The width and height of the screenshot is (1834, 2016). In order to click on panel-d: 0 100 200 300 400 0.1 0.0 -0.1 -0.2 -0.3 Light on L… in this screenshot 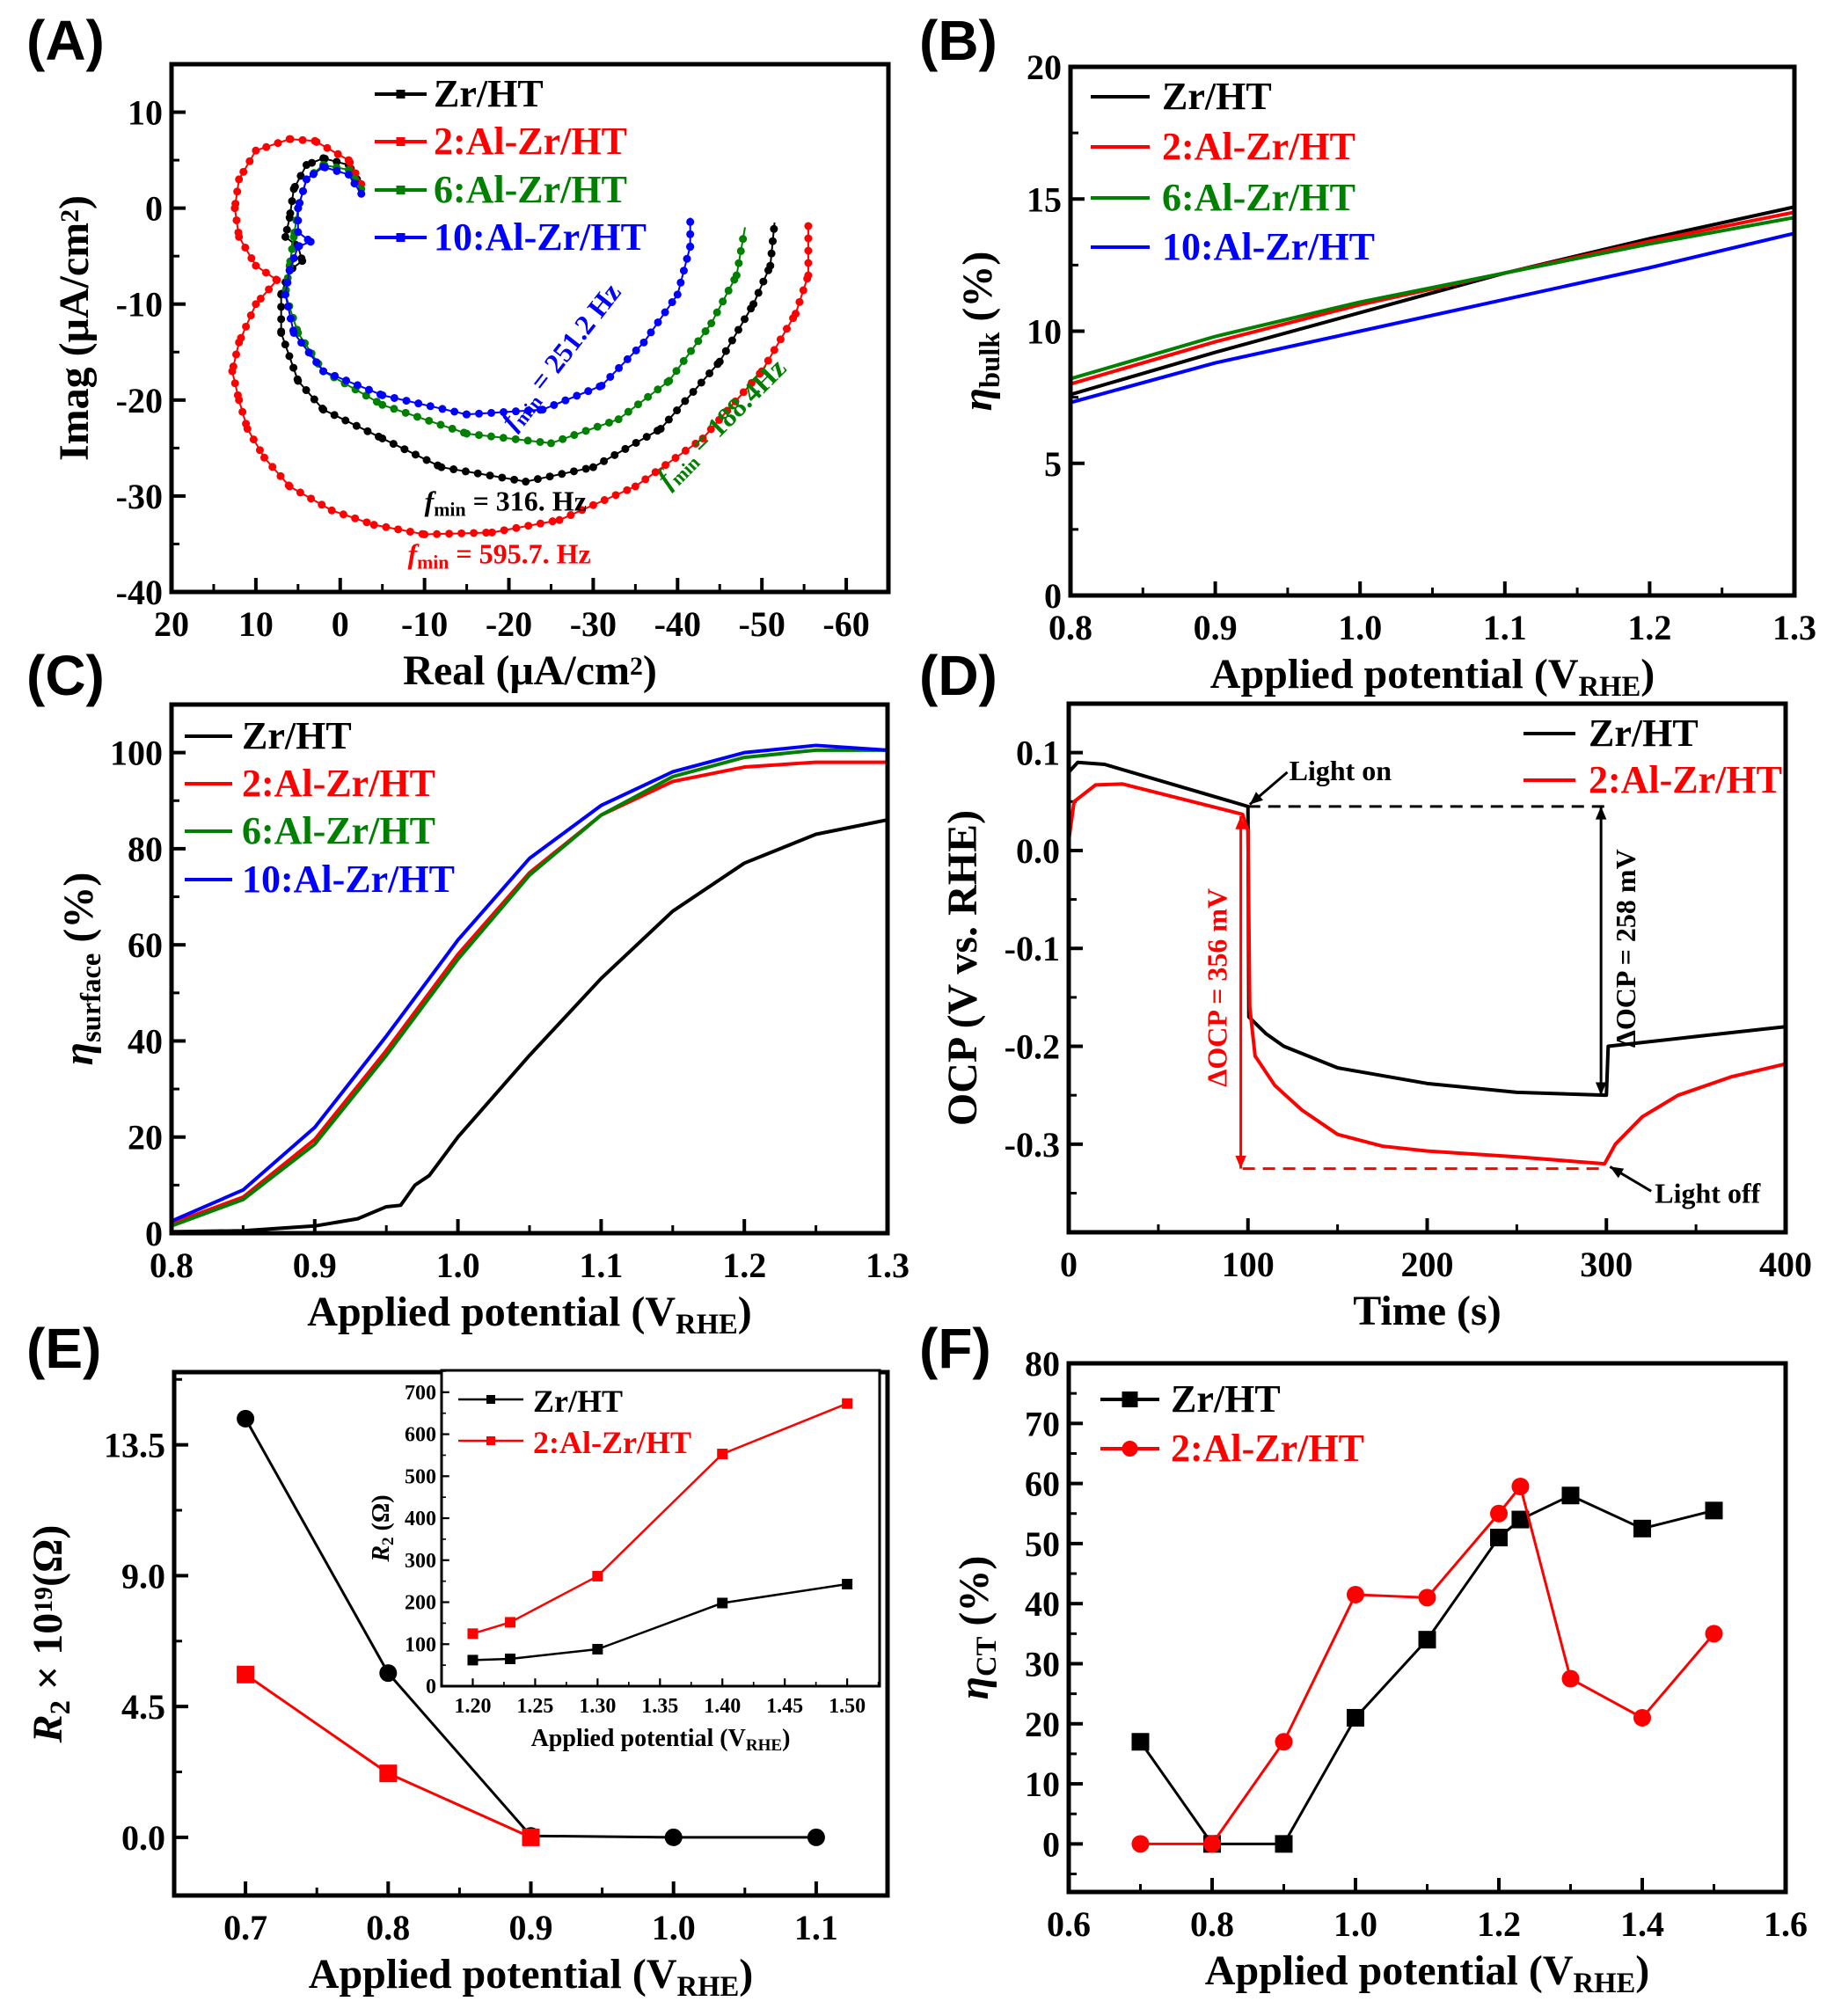, I will do `click(1375, 1017)`.